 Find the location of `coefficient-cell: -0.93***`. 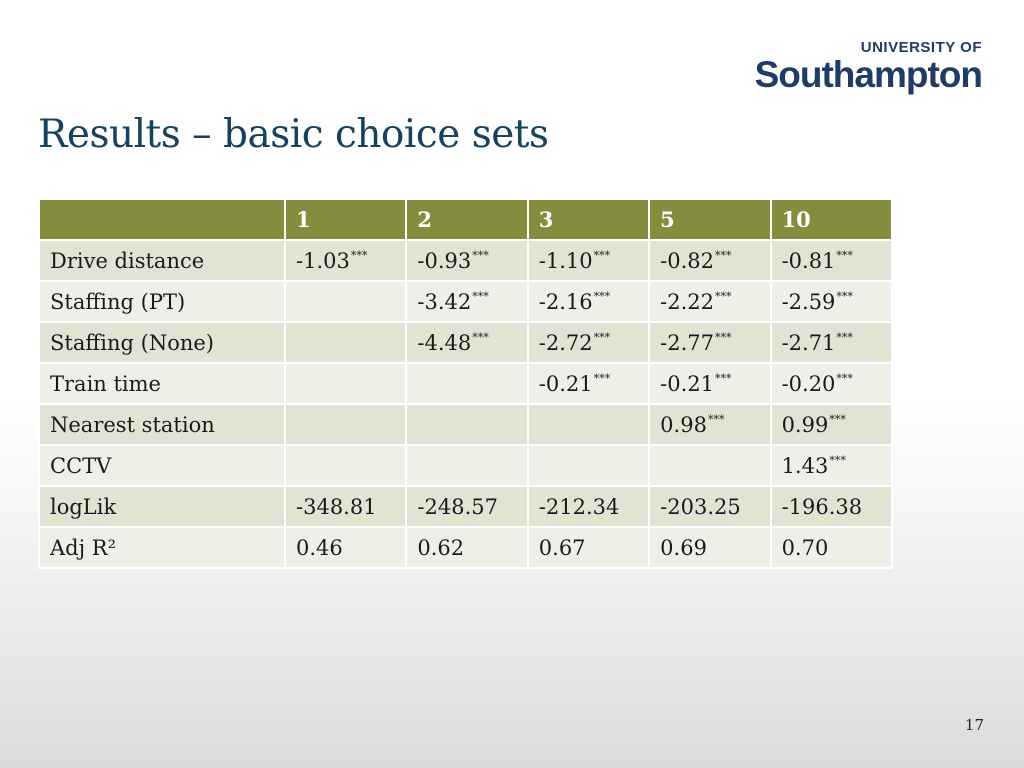

coefficient-cell: -0.93*** is located at coordinates (467, 260).